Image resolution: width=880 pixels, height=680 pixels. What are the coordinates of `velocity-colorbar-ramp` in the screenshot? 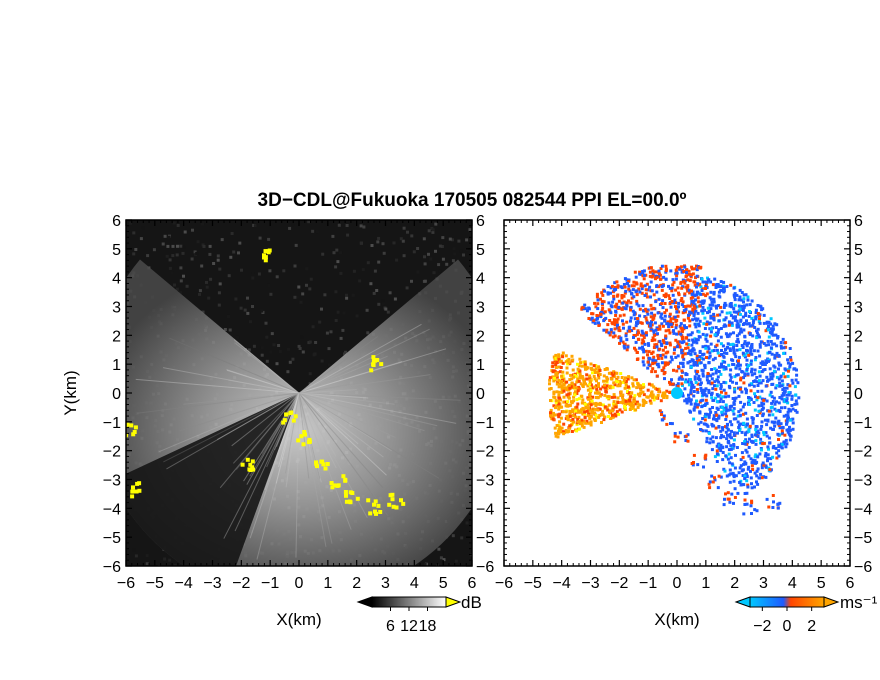 It's located at (787, 602).